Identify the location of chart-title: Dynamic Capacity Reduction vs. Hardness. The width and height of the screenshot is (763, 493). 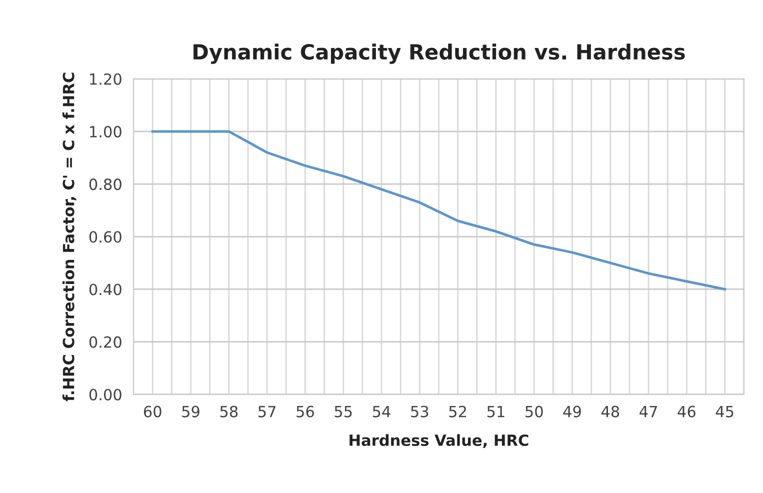
(439, 54).